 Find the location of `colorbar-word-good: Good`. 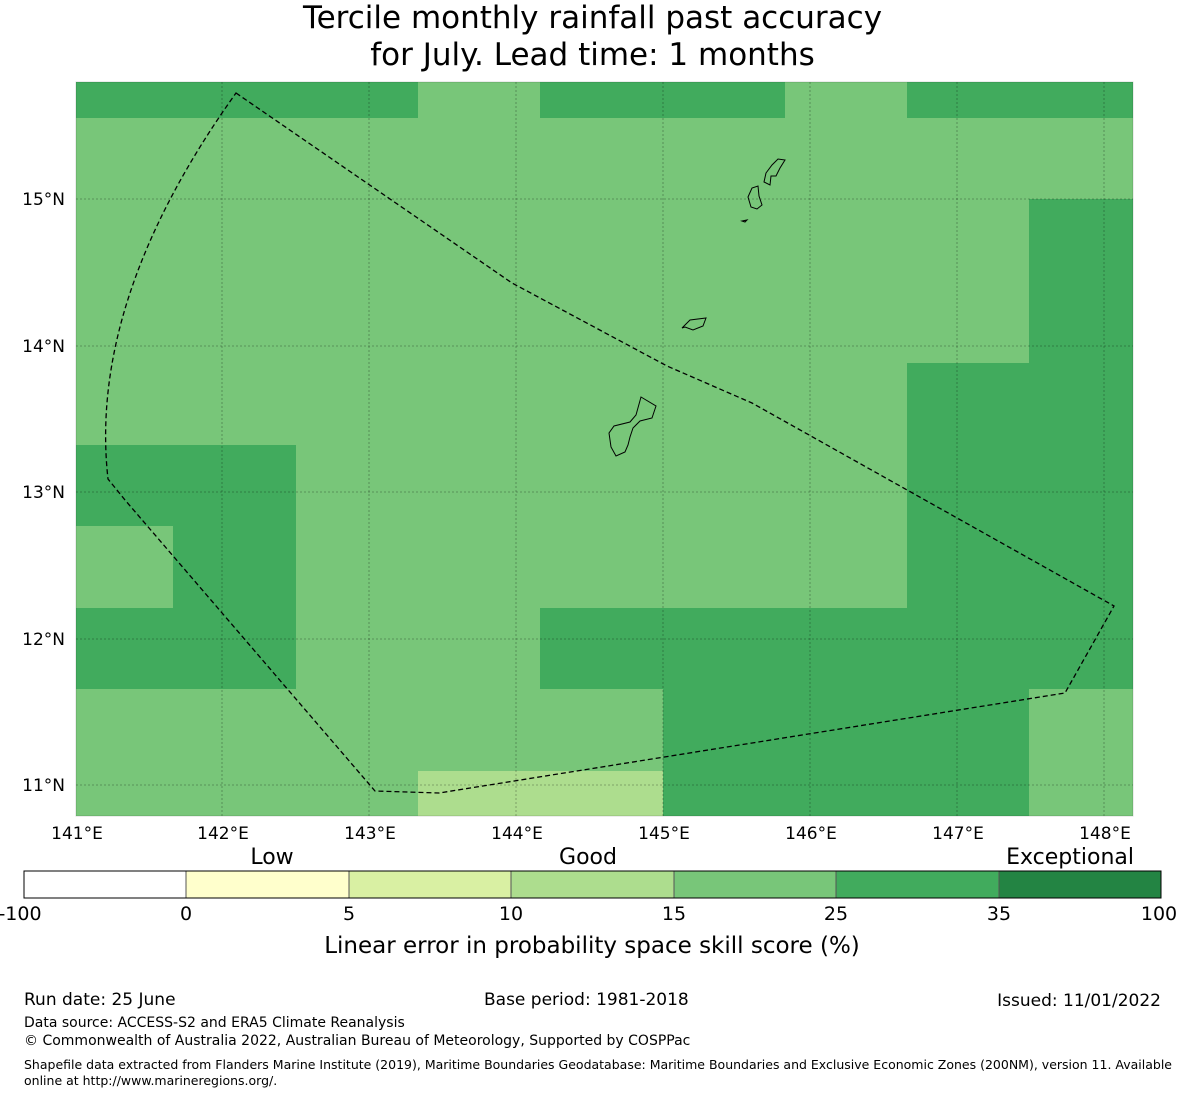

colorbar-word-good: Good is located at coordinates (588, 857).